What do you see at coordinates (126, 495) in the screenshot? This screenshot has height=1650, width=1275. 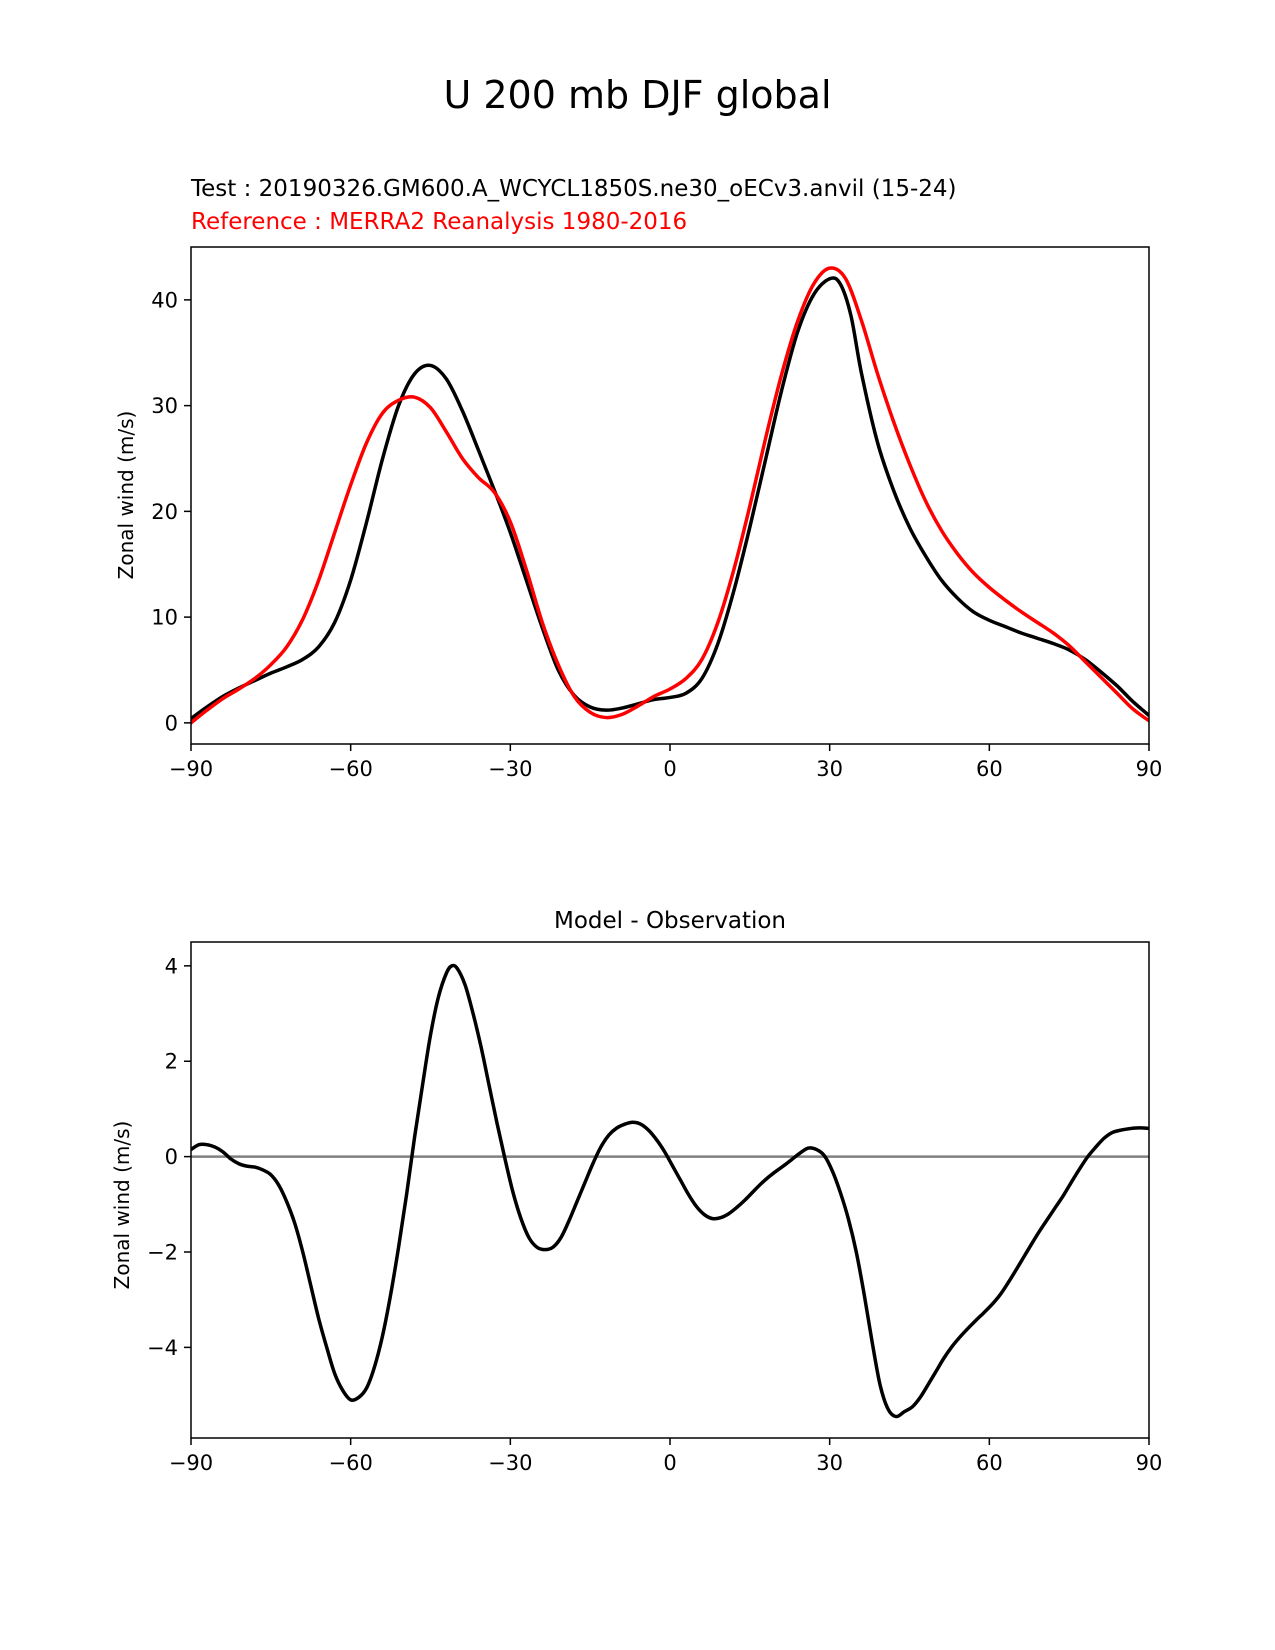 I see `top-y-axis-label: Zonal wind (m/s)` at bounding box center [126, 495].